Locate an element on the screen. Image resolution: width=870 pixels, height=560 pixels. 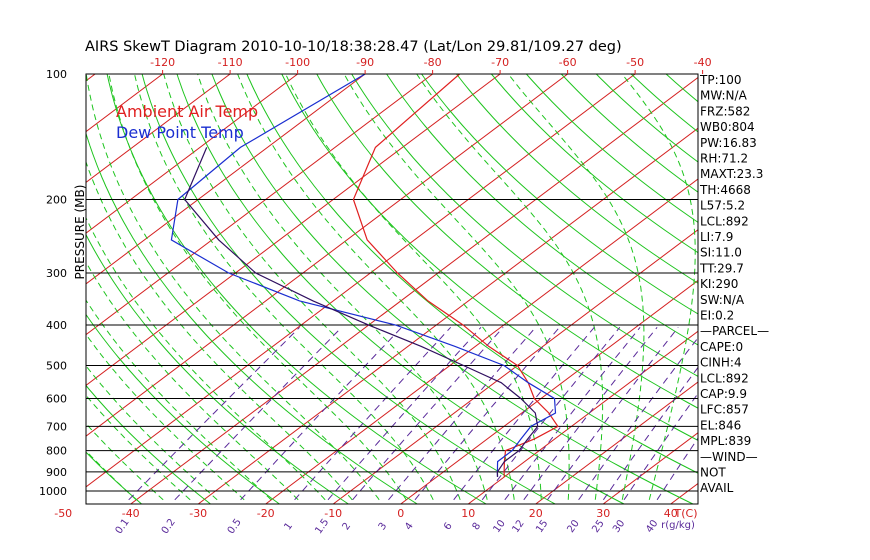
top-temp-tick-label: -100 is located at coordinates (297, 62).